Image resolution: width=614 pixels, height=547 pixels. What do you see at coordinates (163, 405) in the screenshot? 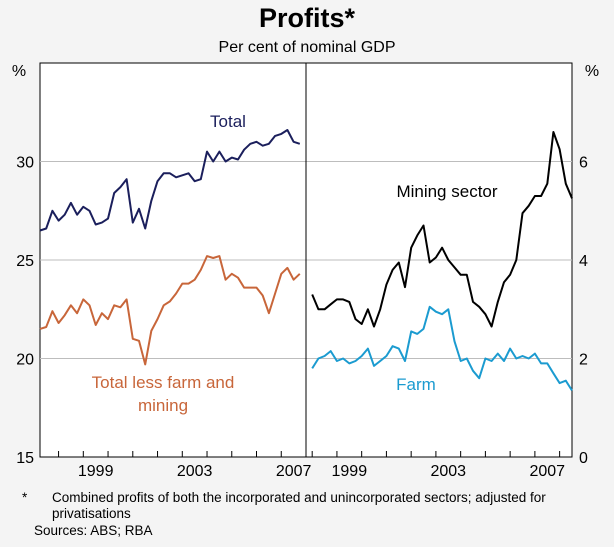
I see `label-total-less-line2: mining` at bounding box center [163, 405].